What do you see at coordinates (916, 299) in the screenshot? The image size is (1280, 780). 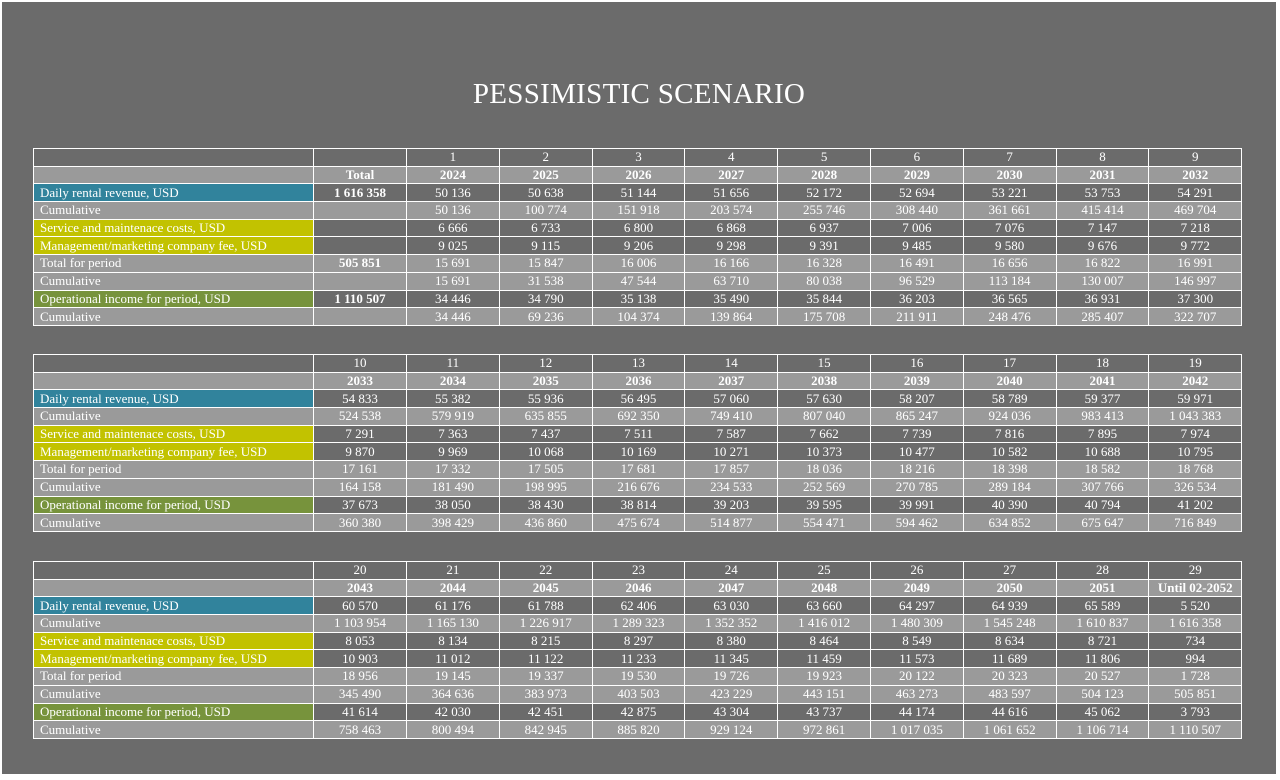 I see `cell-value: 36 203` at bounding box center [916, 299].